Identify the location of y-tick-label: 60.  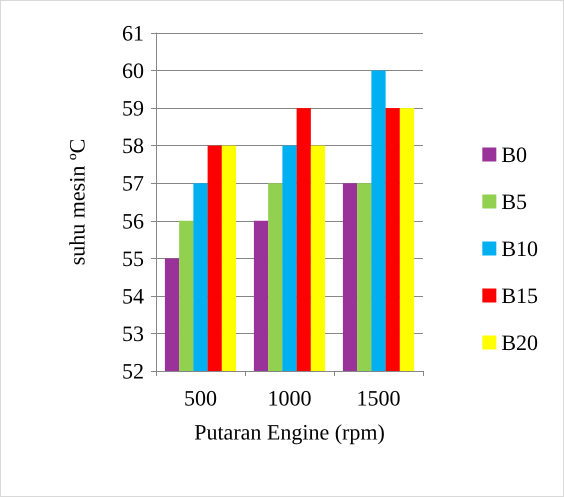
(133, 71).